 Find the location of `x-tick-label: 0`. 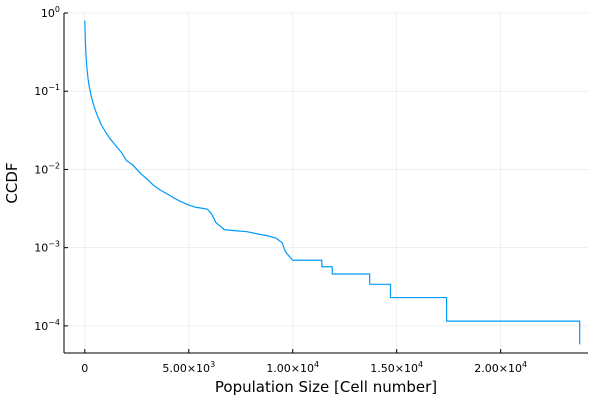

x-tick-label: 0 is located at coordinates (84, 368).